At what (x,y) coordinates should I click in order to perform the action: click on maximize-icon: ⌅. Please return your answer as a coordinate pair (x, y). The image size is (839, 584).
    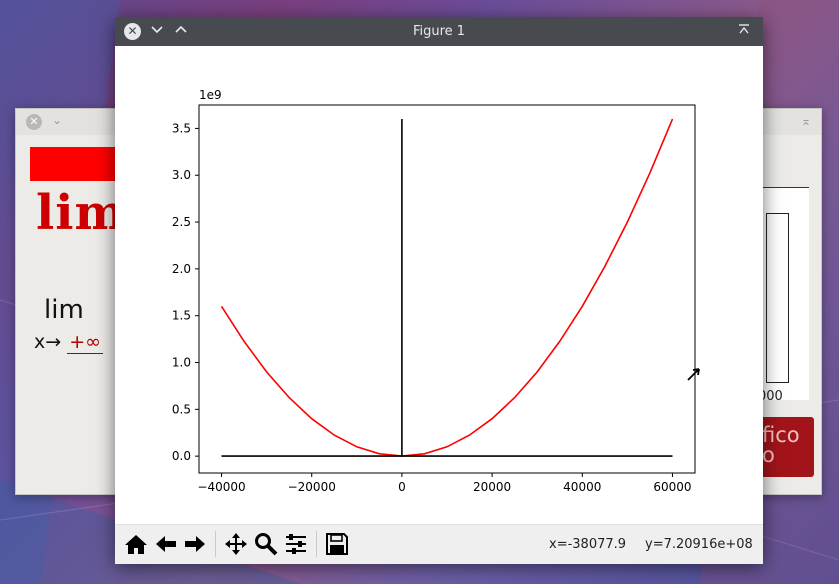
    Looking at the image, I should click on (805, 121).